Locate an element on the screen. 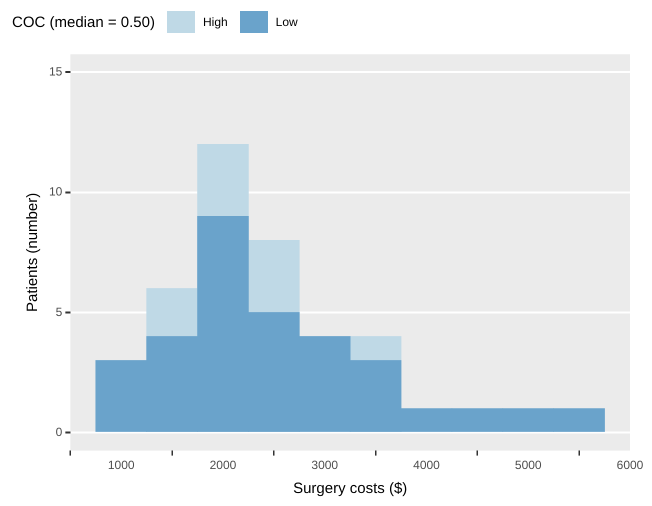 The image size is (652, 506). y-axis-title: Patients (number) is located at coordinates (33, 252).